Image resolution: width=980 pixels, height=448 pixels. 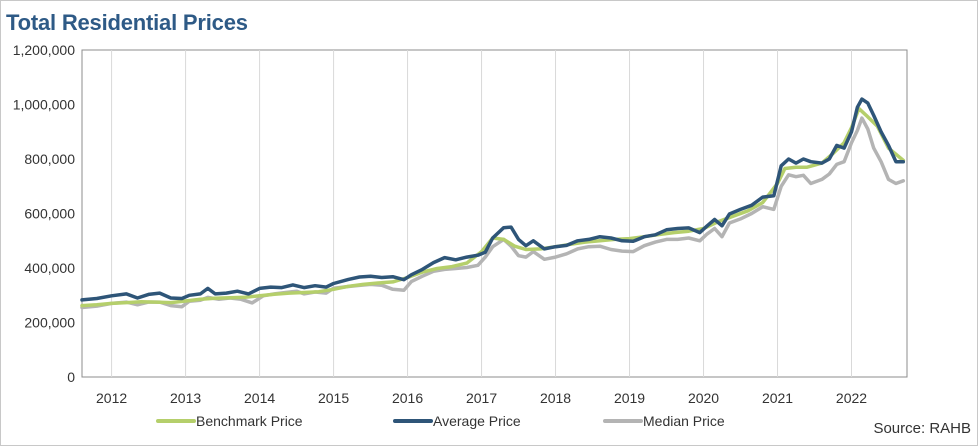 I want to click on x-tick-label: 2022, so click(x=851, y=398).